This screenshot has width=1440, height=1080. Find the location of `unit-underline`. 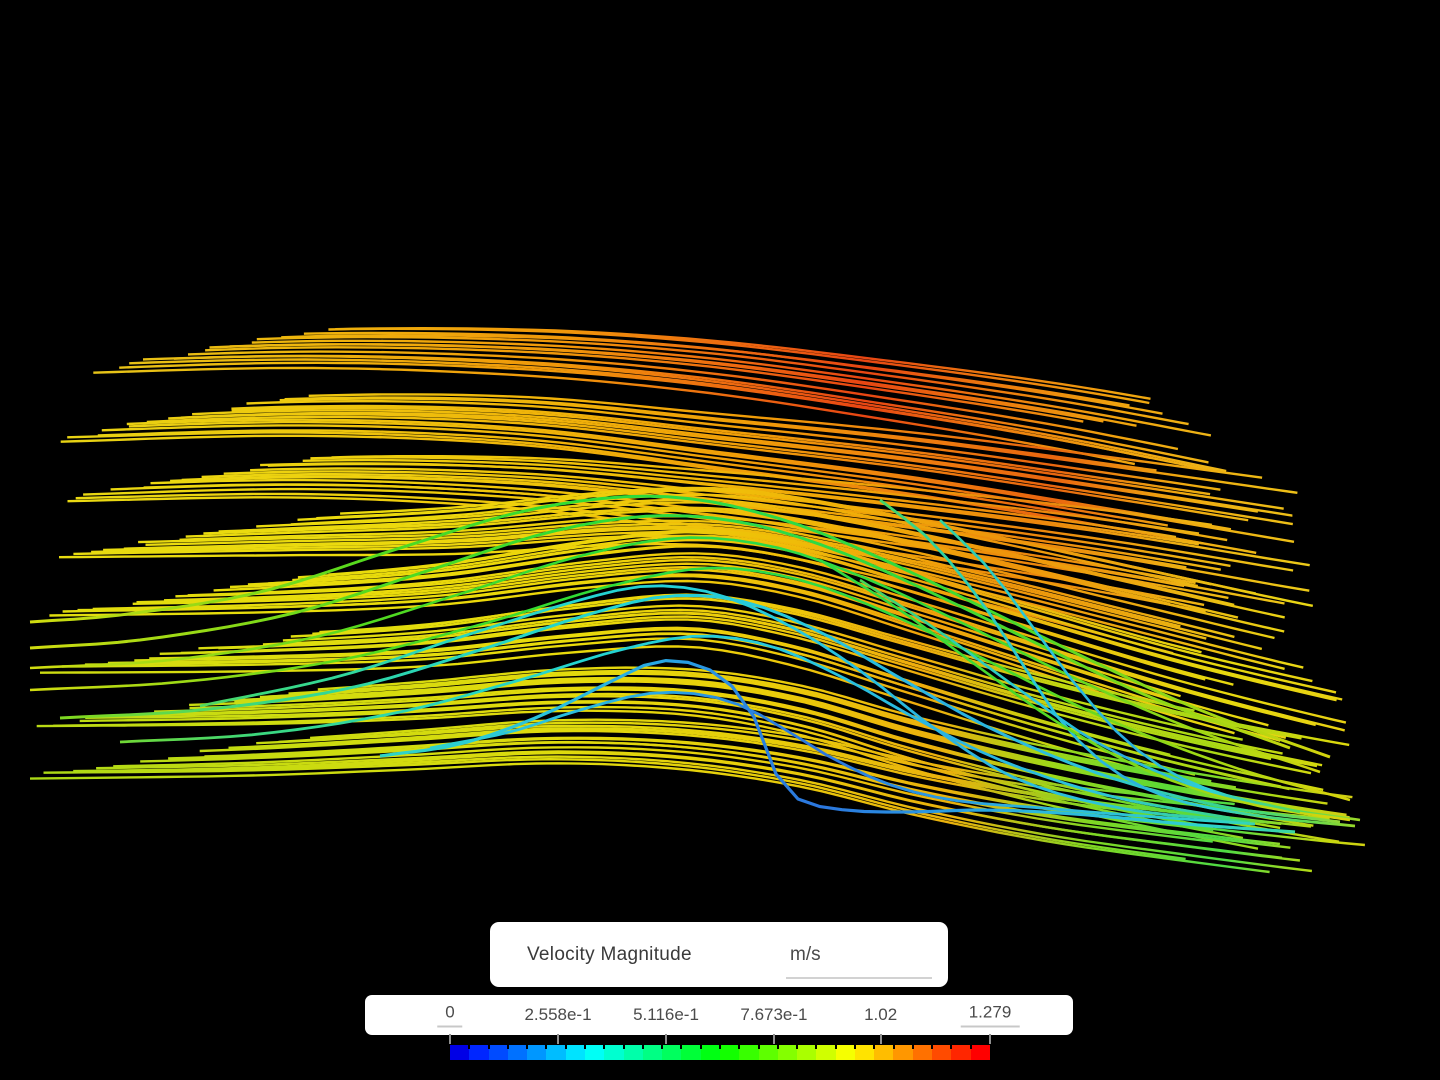

unit-underline is located at coordinates (859, 978).